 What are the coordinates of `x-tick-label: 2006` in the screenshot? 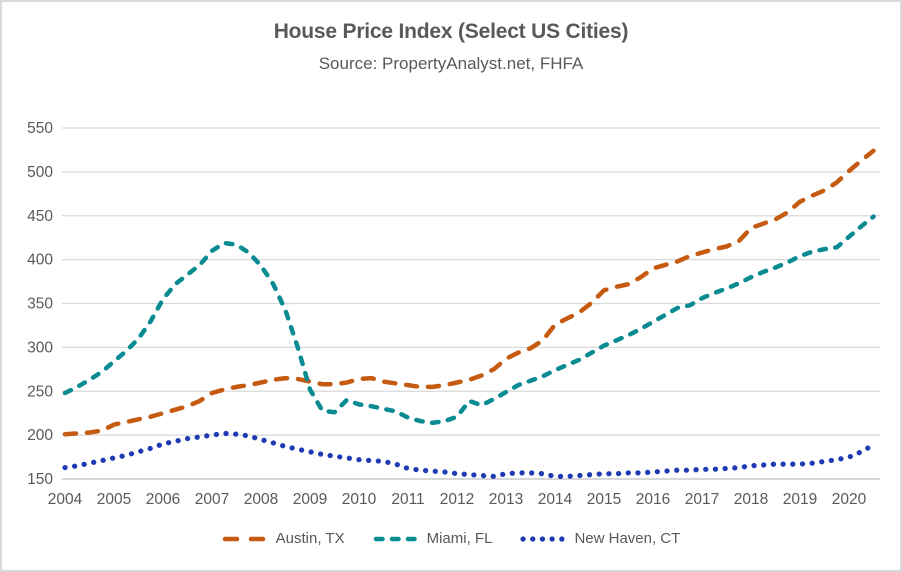 It's located at (163, 499).